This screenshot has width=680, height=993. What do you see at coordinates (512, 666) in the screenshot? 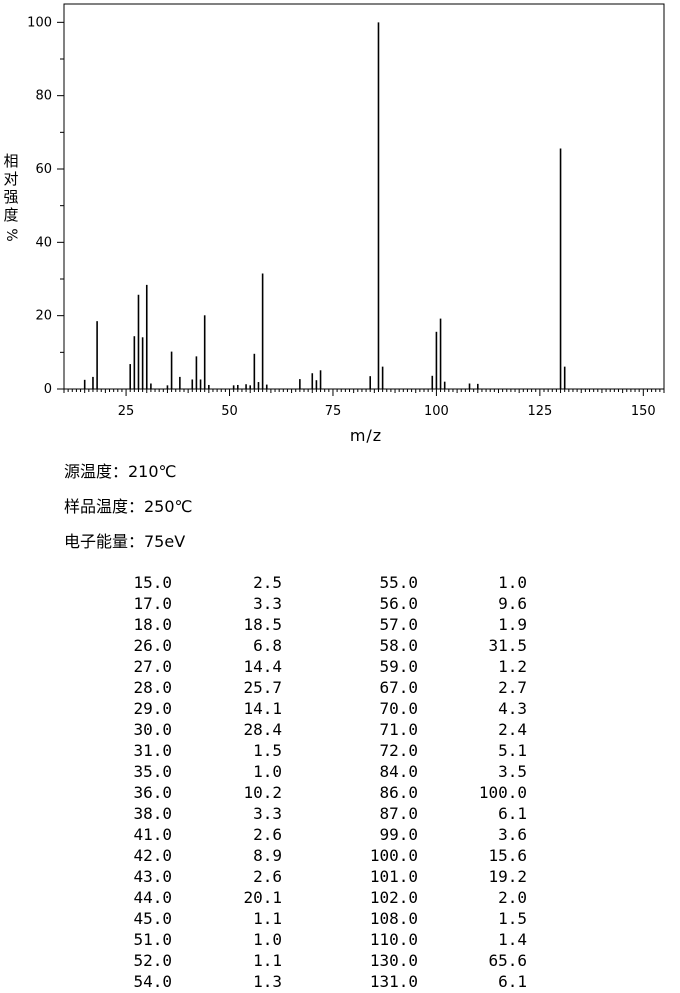
I see `peak-intensity: 1.2` at bounding box center [512, 666].